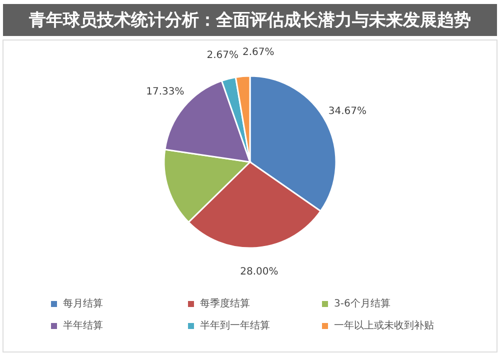  I want to click on chart-title: 青年球员技术统计分析：全面评估成长潜力与未来发展趋势, so click(249, 20).